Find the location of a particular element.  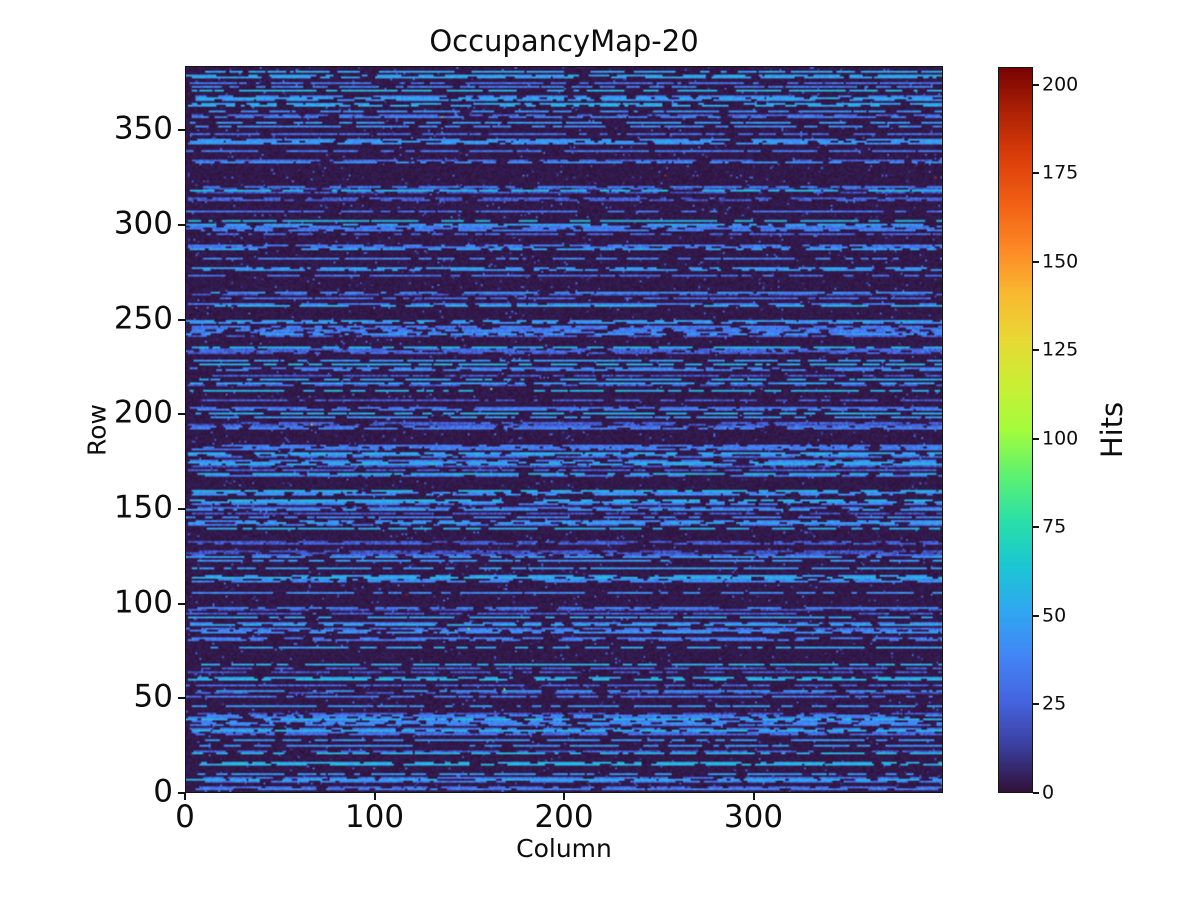

colorbar-tick-label: 200 is located at coordinates (1060, 84).